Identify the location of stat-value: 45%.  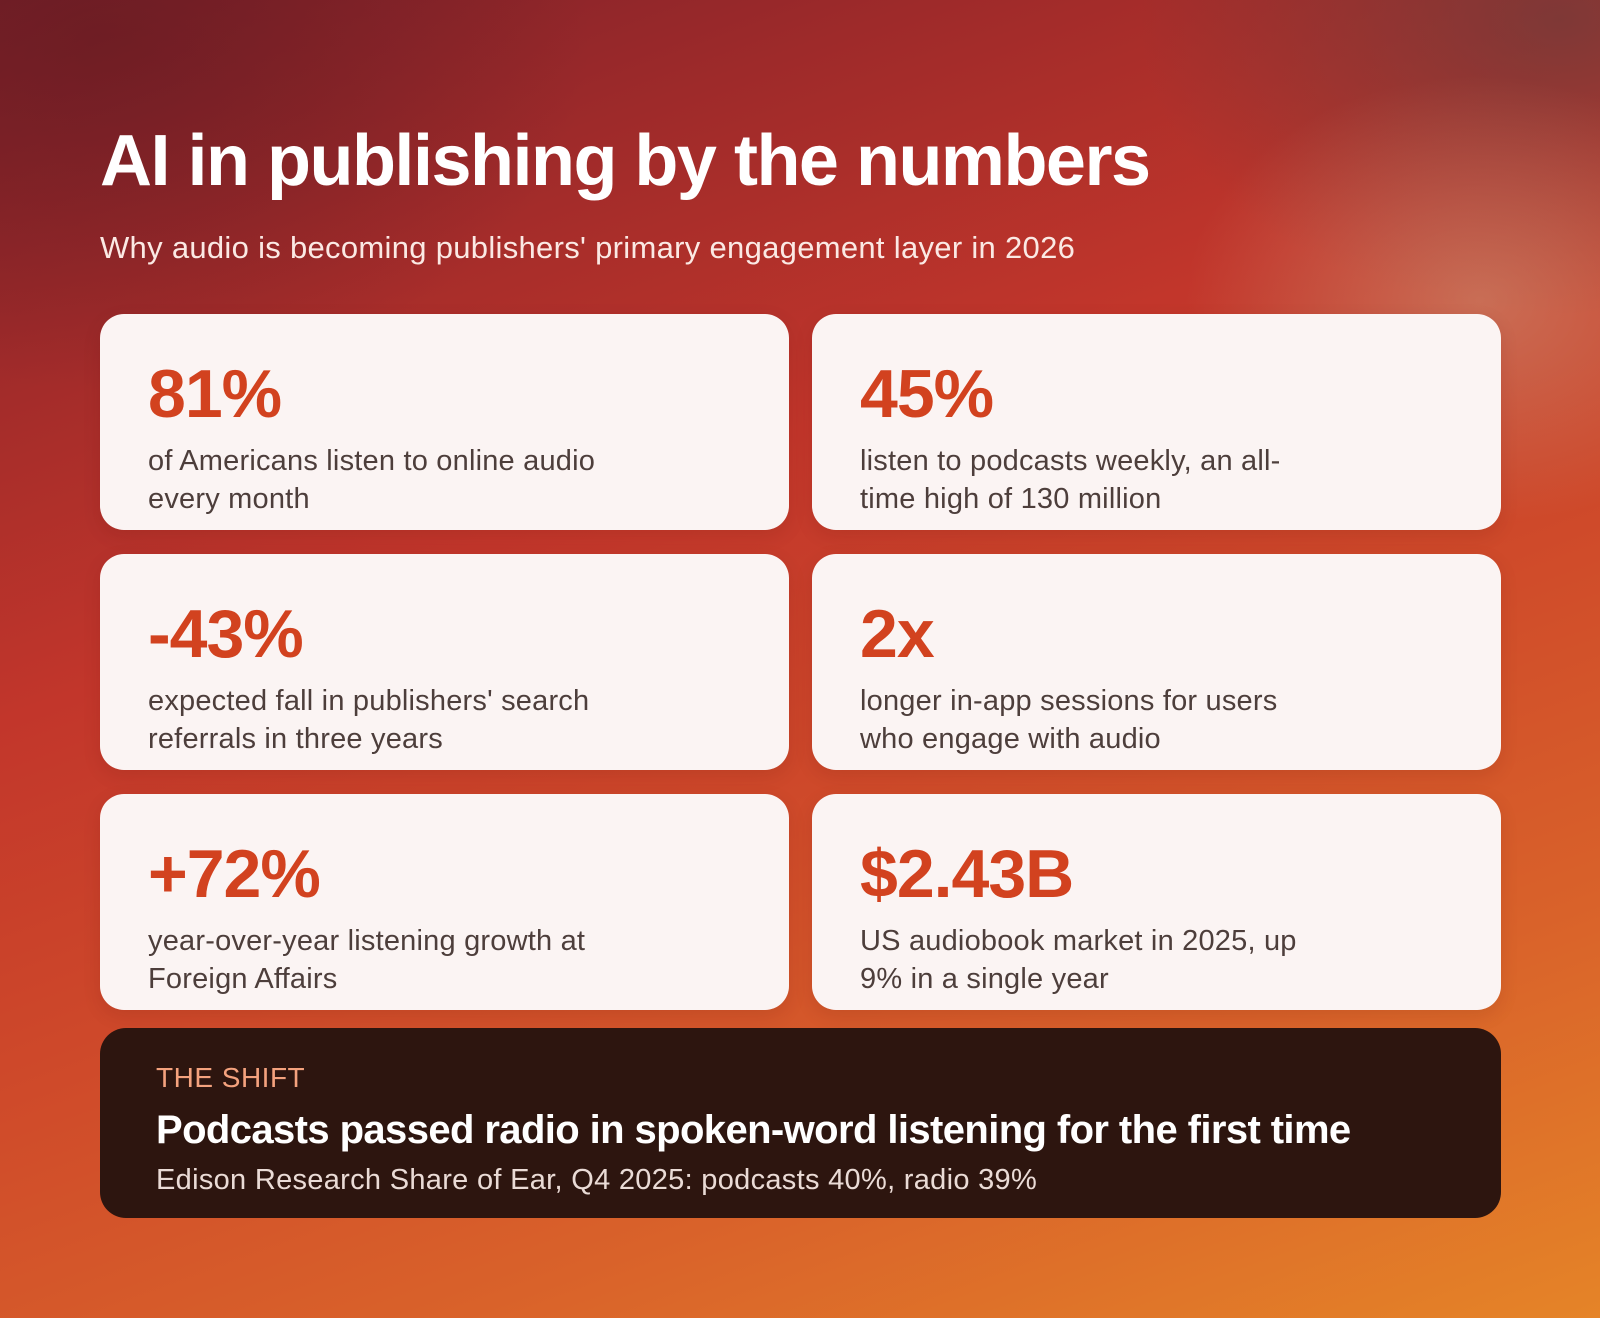
(927, 394).